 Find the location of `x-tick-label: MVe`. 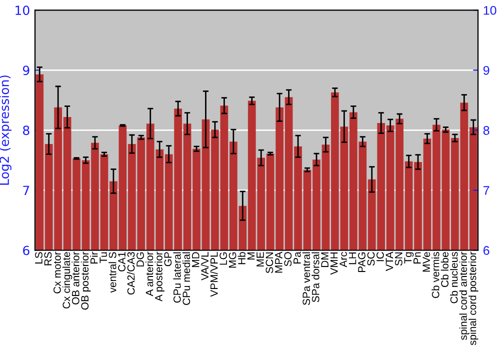

x-tick-label: MVe is located at coordinates (426, 262).